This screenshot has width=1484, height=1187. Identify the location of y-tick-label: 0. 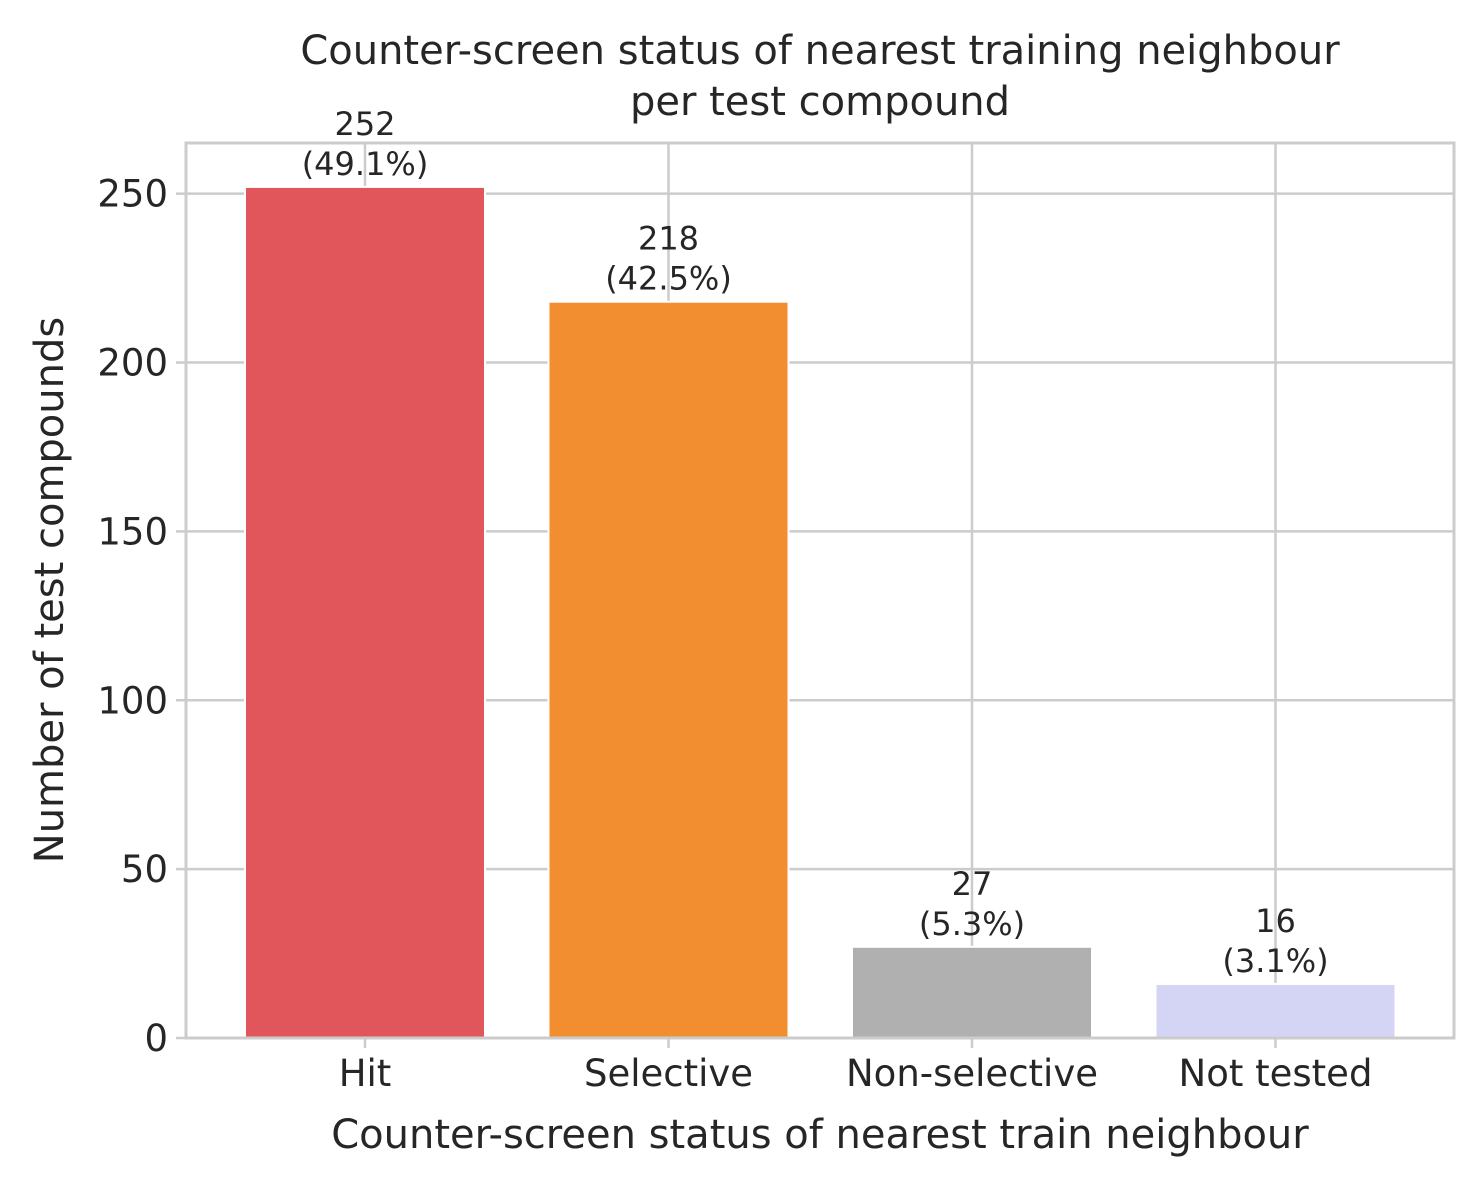
(156, 1038).